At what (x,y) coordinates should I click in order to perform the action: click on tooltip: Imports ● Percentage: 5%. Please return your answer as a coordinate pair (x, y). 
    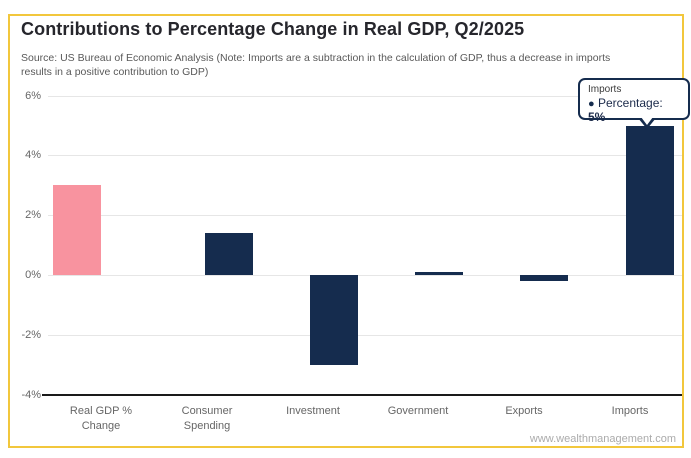
    Looking at the image, I should click on (634, 103).